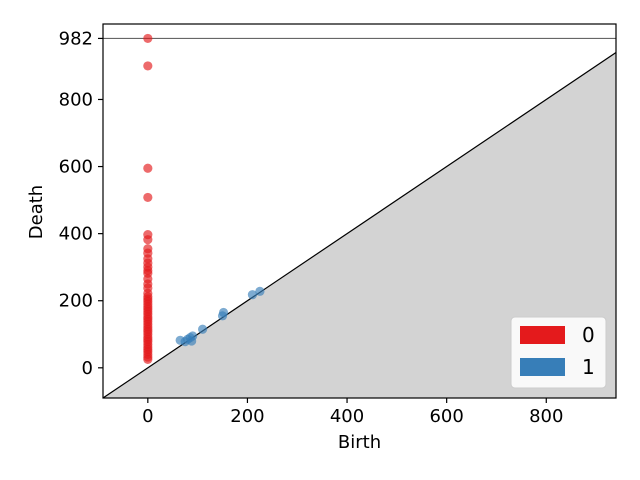  I want to click on y-tick-label-3: 600, so click(76, 167).